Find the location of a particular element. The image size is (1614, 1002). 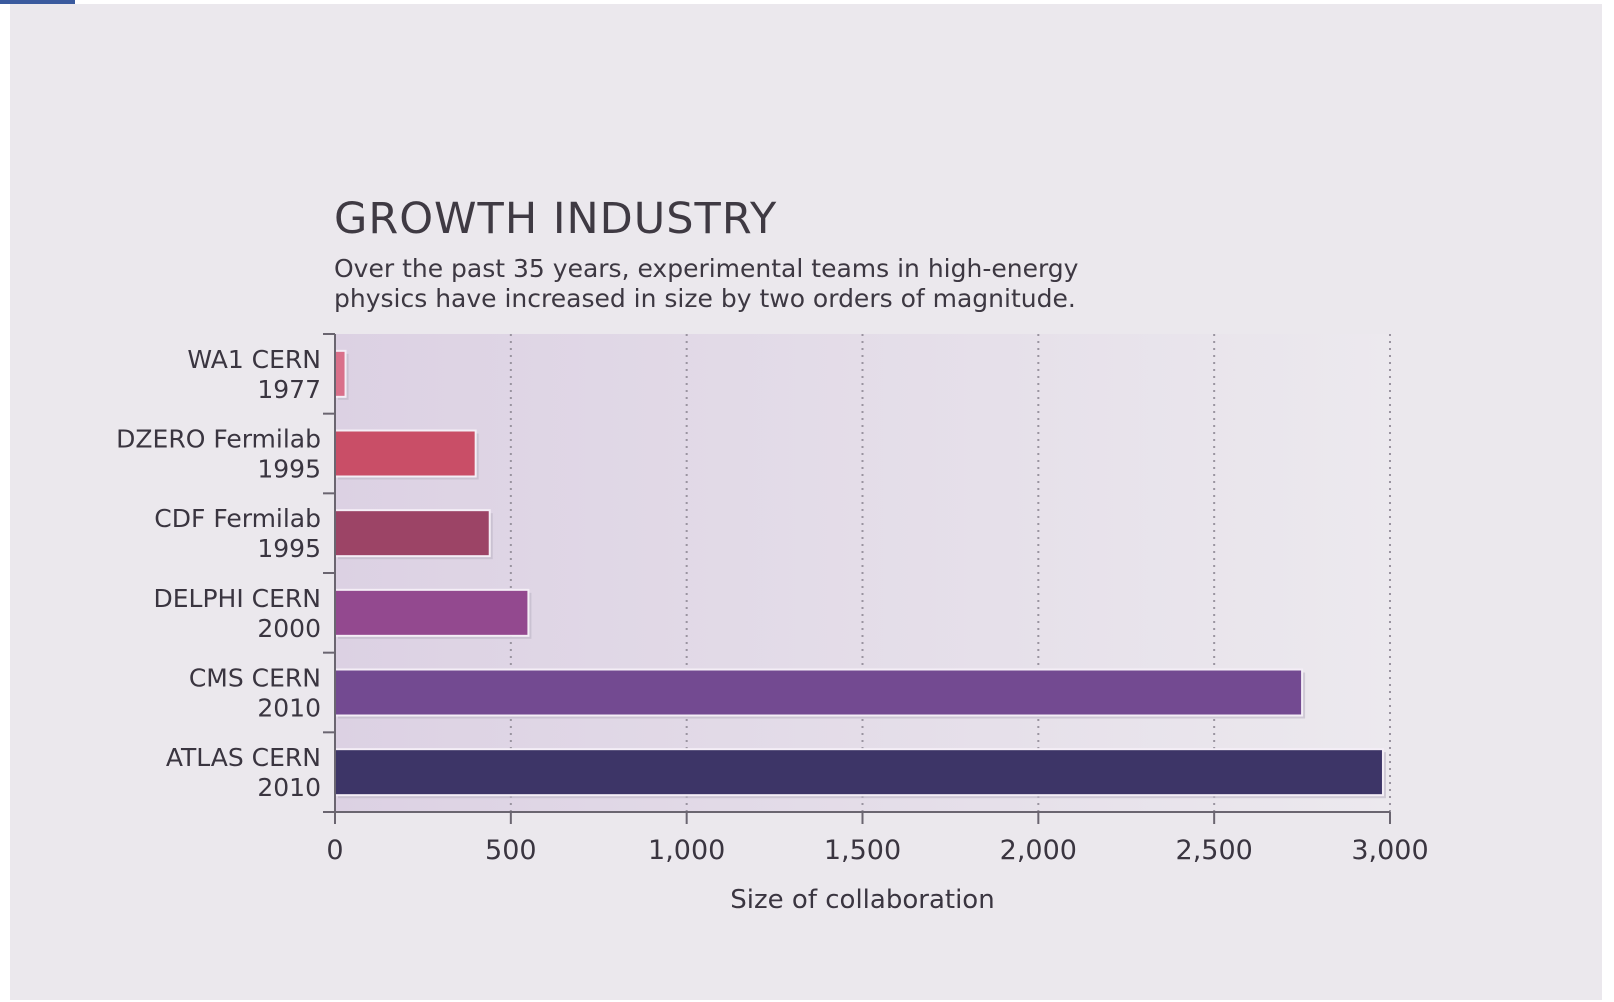

category-label: DELPHI CERN is located at coordinates (238, 598).